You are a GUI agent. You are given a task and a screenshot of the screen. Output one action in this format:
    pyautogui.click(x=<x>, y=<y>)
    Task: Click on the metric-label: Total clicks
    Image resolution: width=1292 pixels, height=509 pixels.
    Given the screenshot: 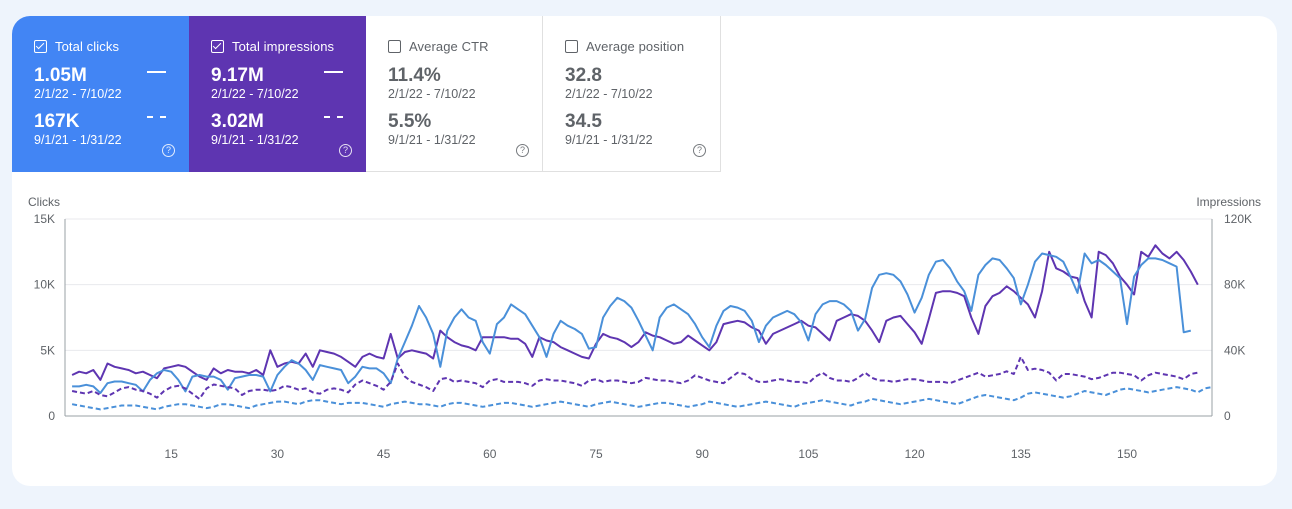 What is the action you would take?
    pyautogui.click(x=87, y=46)
    